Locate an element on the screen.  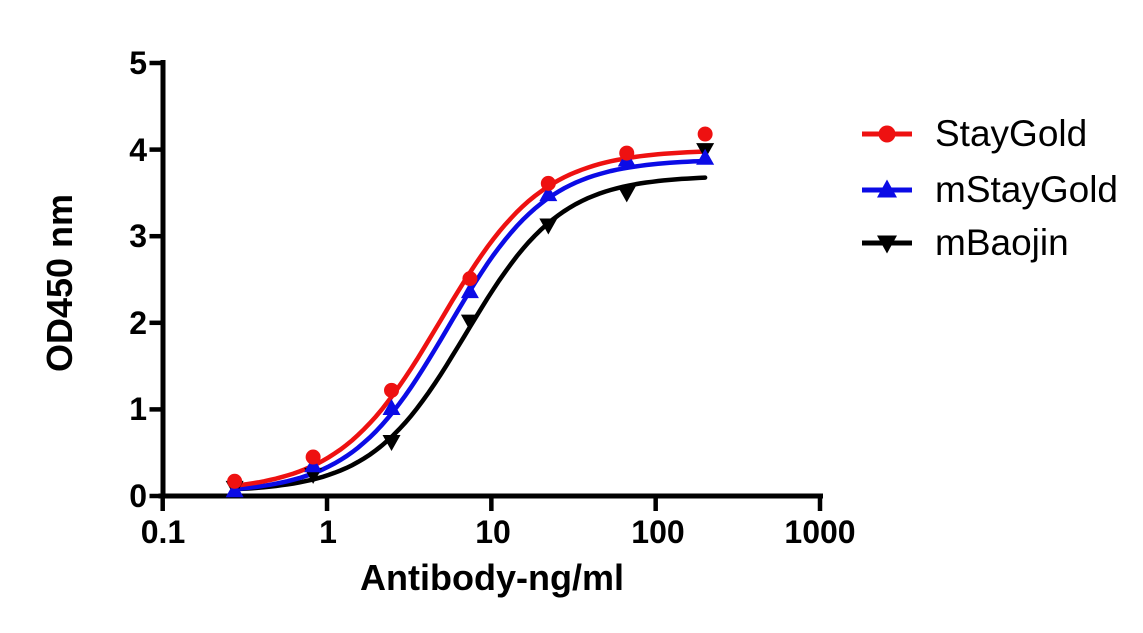
legend-label-mstaygold: mStayGold is located at coordinates (1027, 189).